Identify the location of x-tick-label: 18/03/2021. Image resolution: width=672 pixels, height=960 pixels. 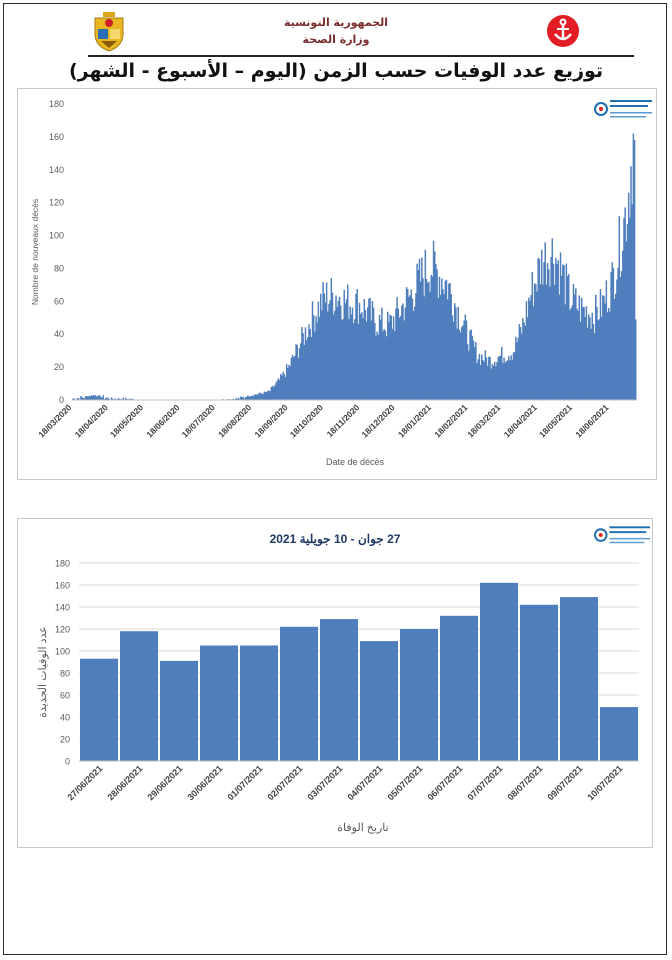
(483, 420).